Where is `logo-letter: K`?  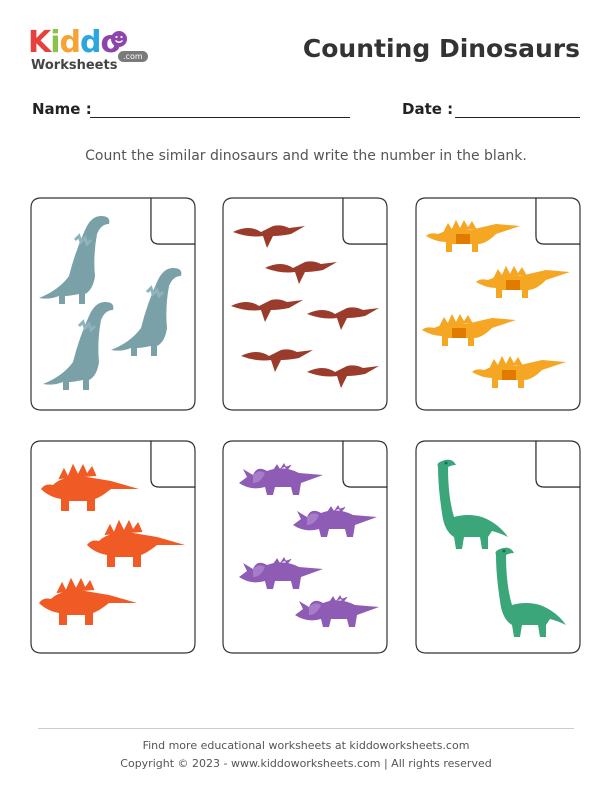 logo-letter: K is located at coordinates (39, 42).